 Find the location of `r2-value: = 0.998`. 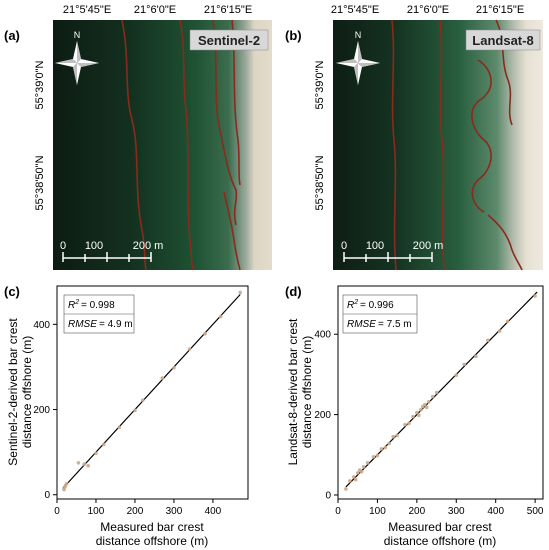

r2-value: = 0.998 is located at coordinates (98, 305).